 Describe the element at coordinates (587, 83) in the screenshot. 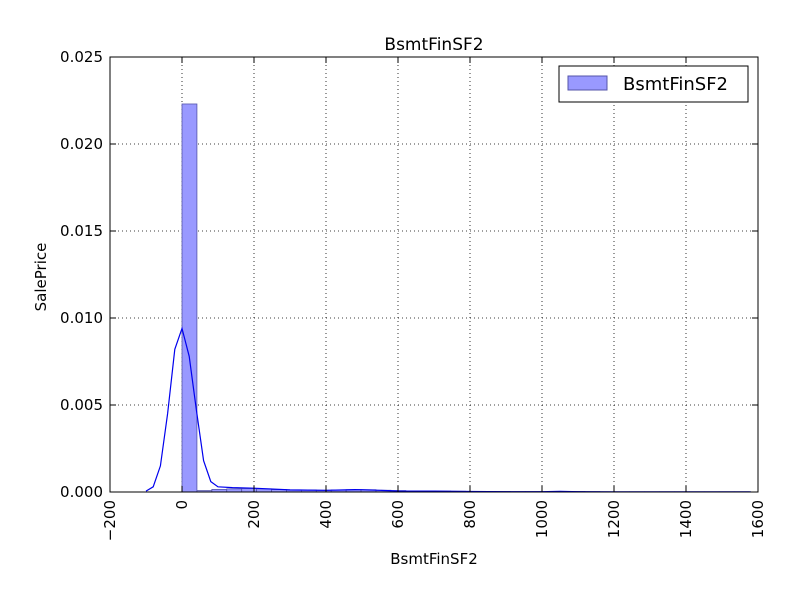

I see `legend-swatch` at that location.